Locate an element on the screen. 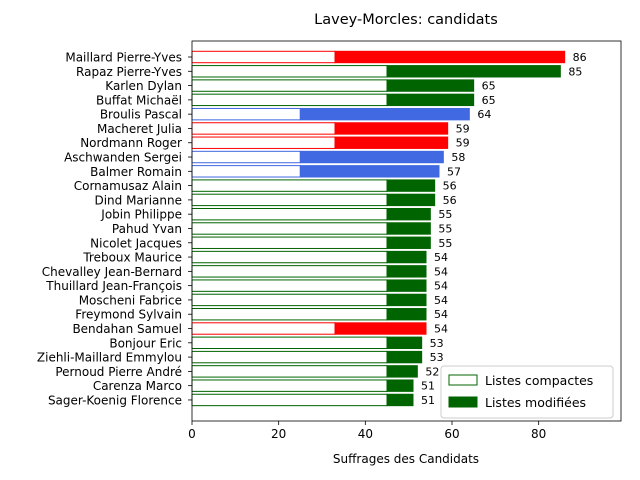  y-tick-label: Sager-Koenig Florence is located at coordinates (115, 400).